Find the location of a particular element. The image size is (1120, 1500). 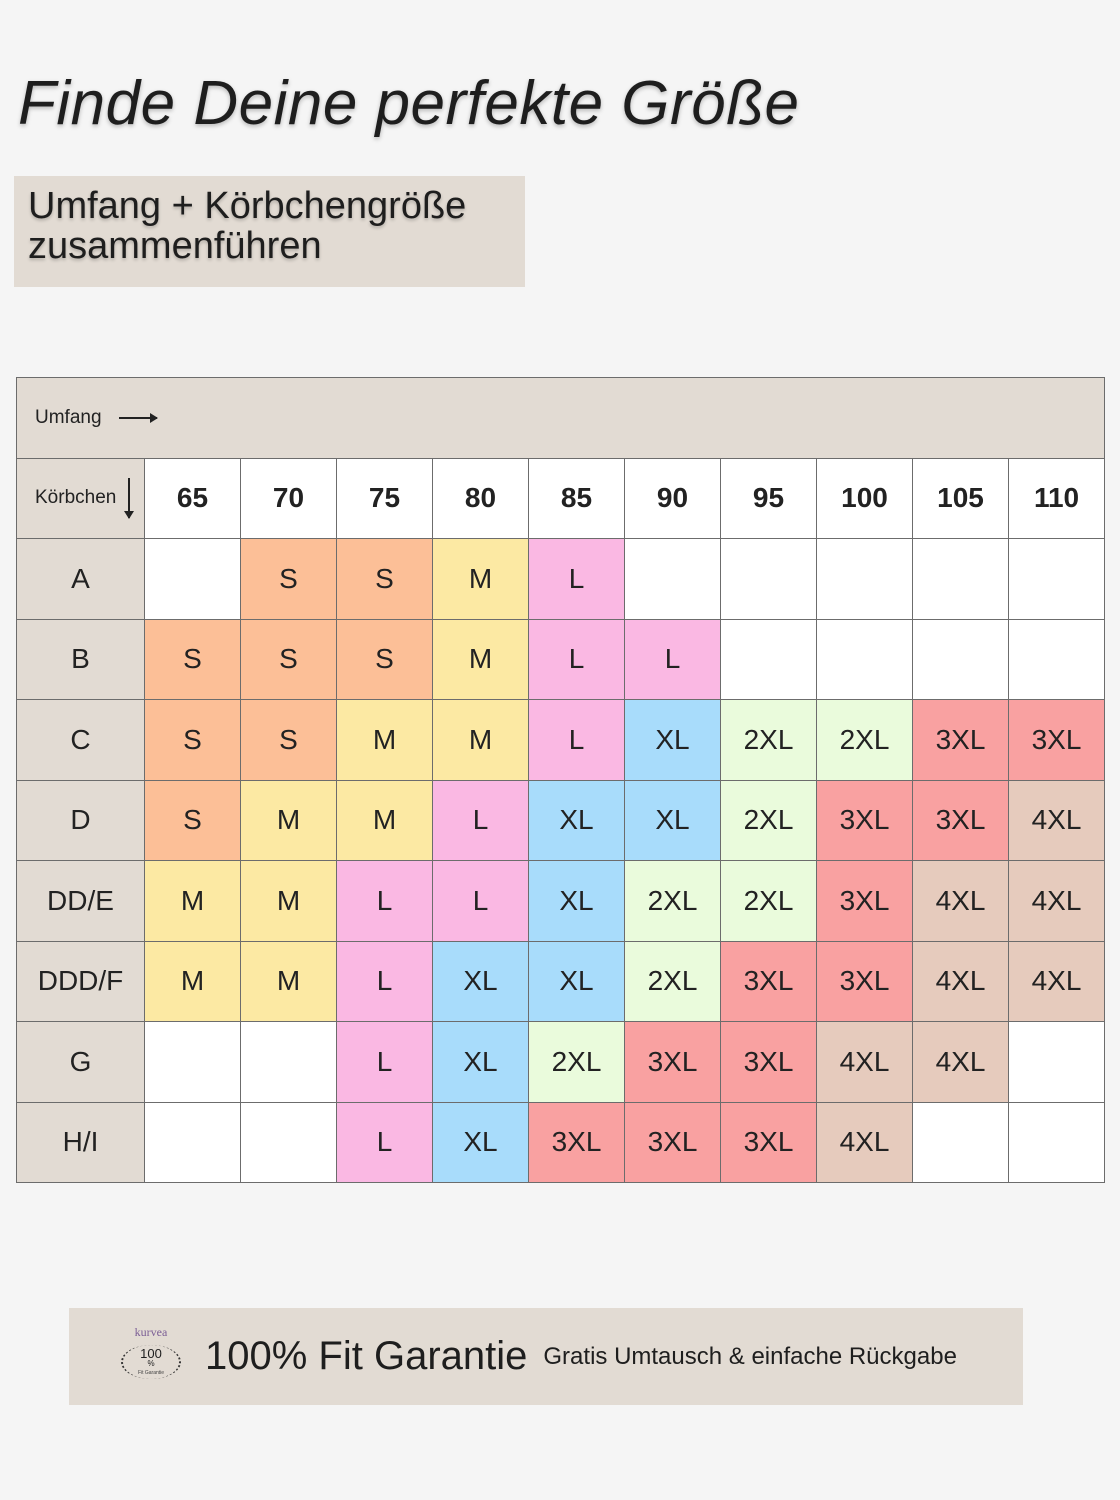

seal-percent: % is located at coordinates (151, 1363).